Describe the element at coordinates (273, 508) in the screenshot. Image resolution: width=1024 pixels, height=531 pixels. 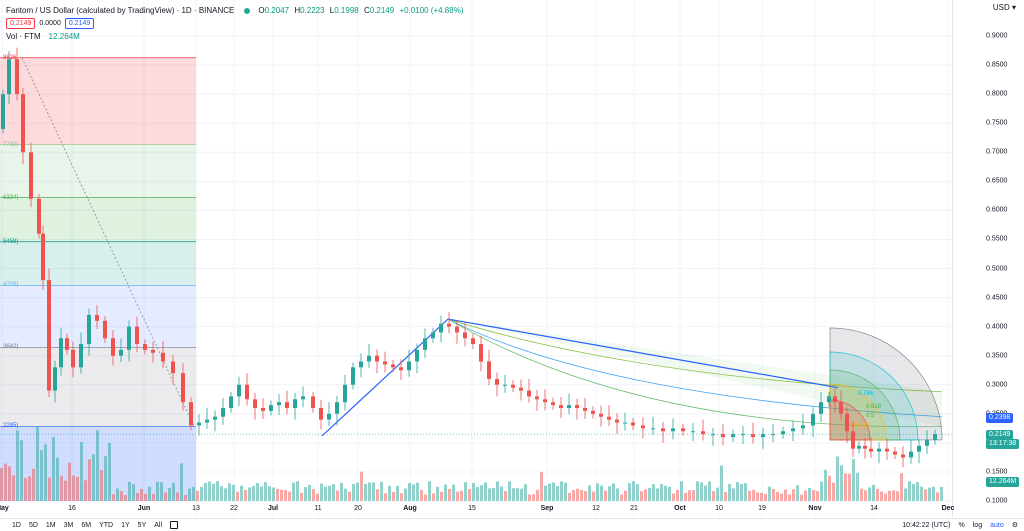
I see `x-tick-label: Jul` at that location.